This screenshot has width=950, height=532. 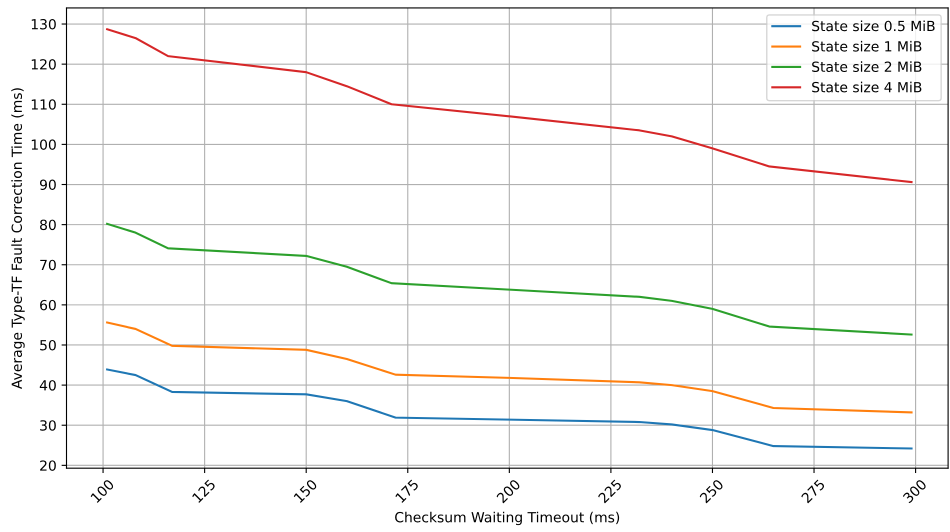 What do you see at coordinates (102, 491) in the screenshot?
I see `x-tick-label: 100` at bounding box center [102, 491].